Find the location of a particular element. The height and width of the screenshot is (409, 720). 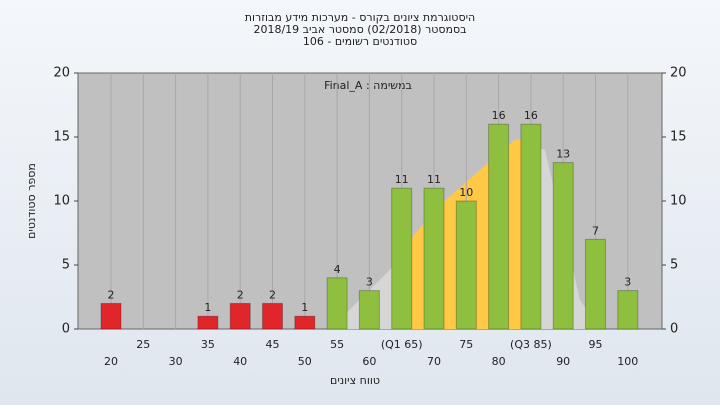

y-tick-label: 20 is located at coordinates (61, 73).